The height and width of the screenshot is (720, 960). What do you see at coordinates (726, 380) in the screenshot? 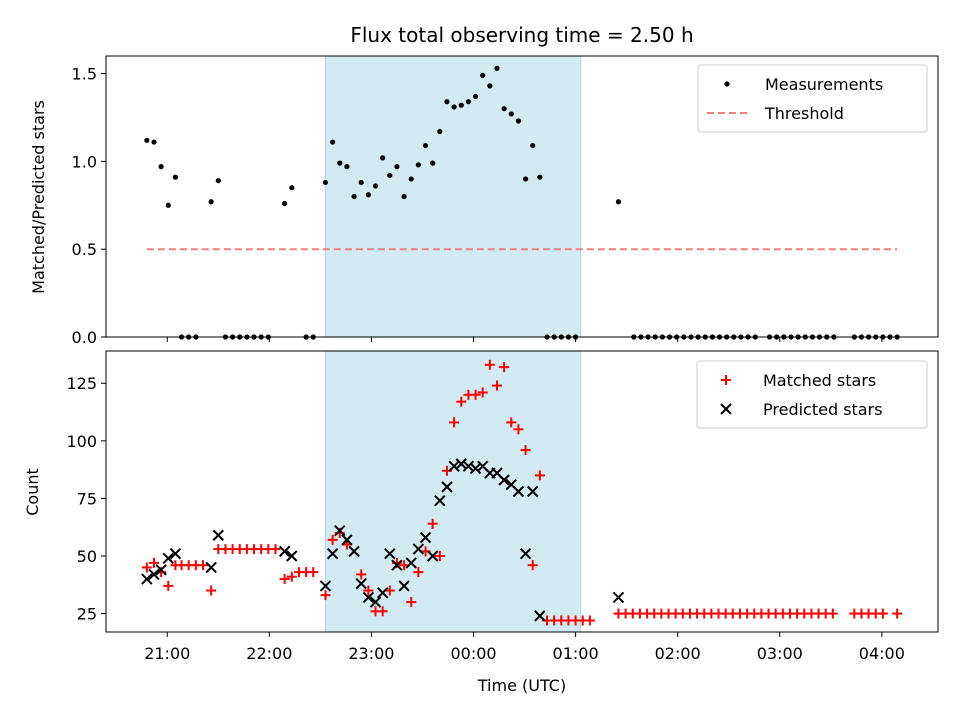
I see `legend-marker-matched-stars` at bounding box center [726, 380].